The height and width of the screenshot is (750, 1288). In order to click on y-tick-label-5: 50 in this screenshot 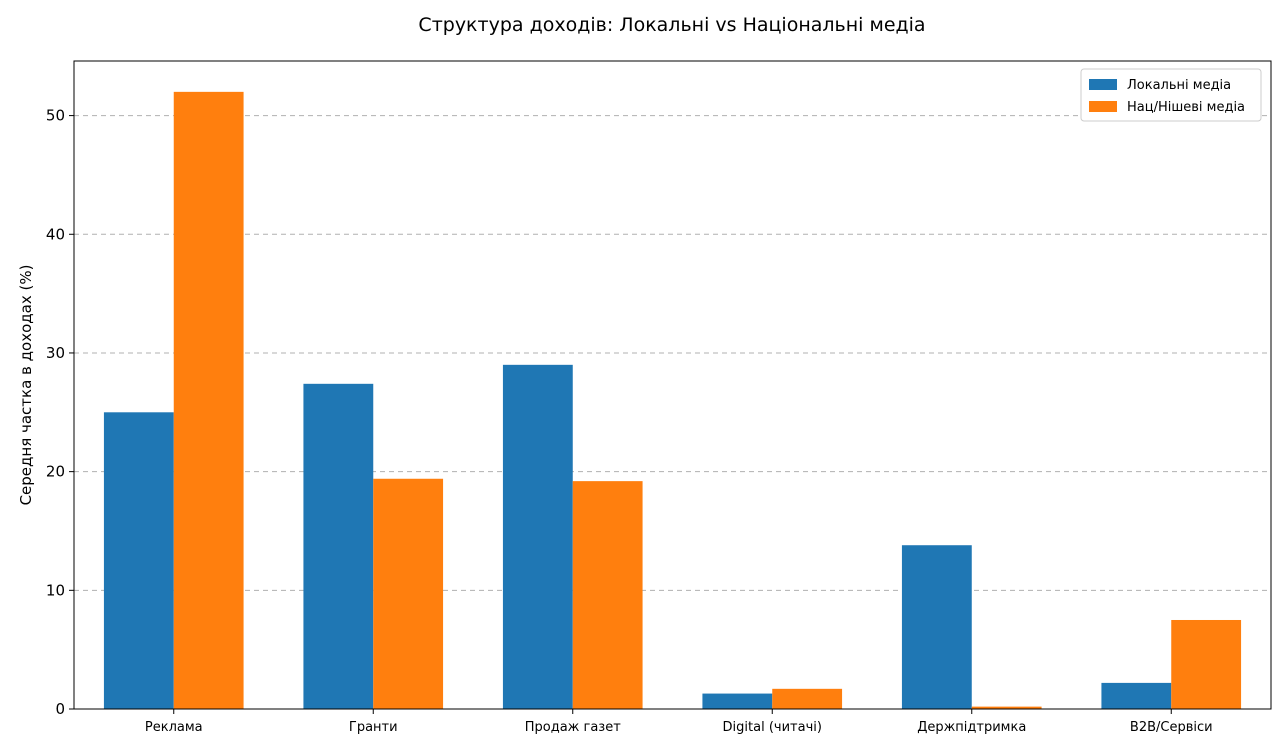, I will do `click(55, 116)`.